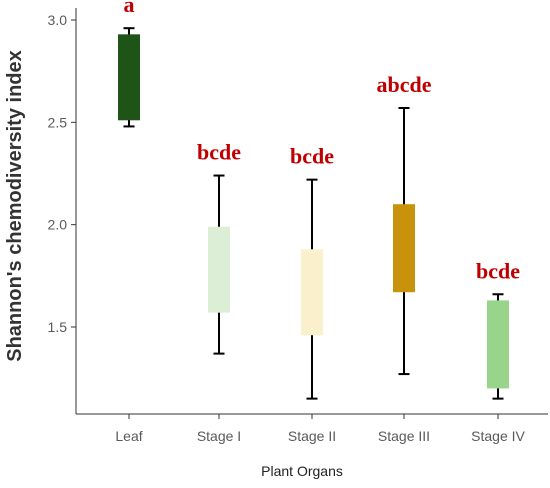 The image size is (550, 488). I want to click on y-tick-label: 2.0, so click(58, 225).